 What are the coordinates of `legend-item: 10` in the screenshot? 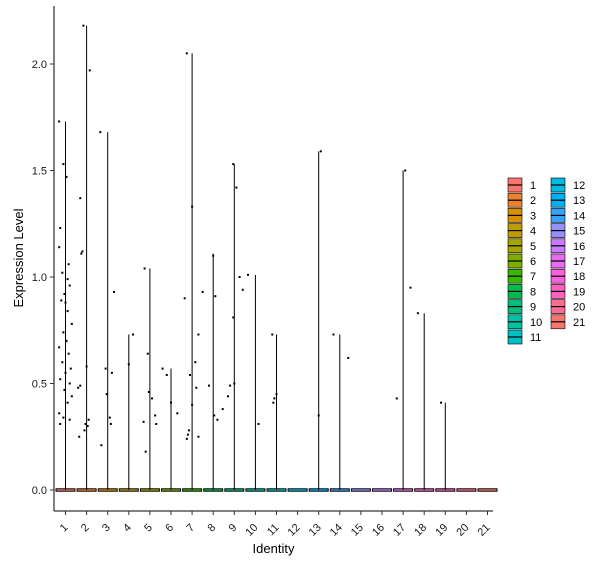 It's located at (524, 322).